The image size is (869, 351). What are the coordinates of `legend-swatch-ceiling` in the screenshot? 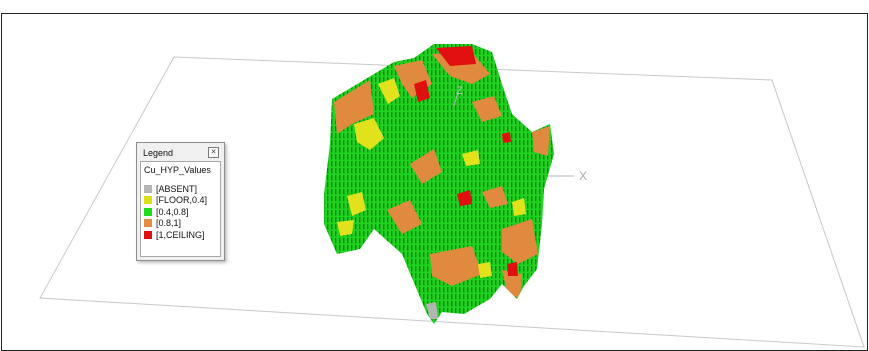 It's located at (148, 234).